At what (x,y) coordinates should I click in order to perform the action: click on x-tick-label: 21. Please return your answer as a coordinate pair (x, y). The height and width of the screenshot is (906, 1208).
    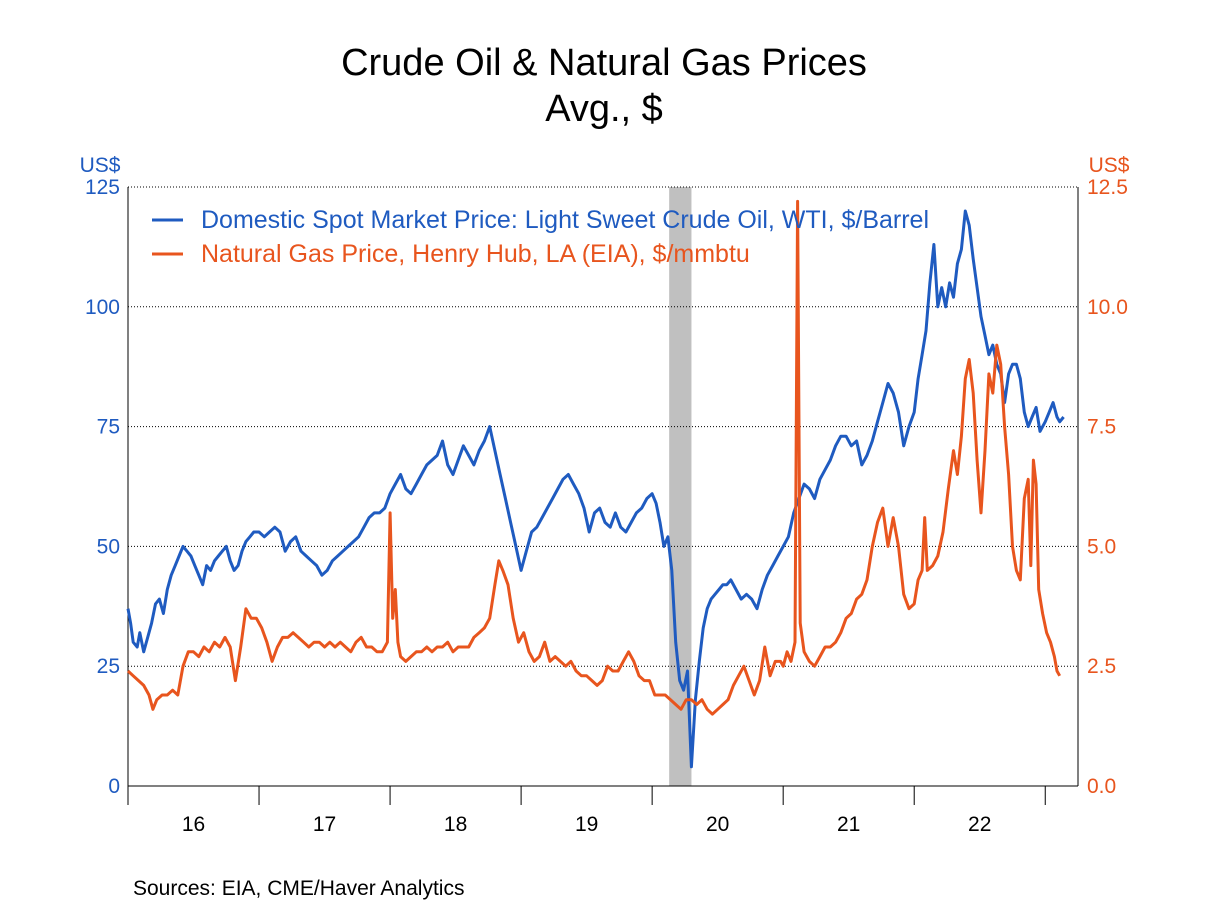
    Looking at the image, I should click on (848, 824).